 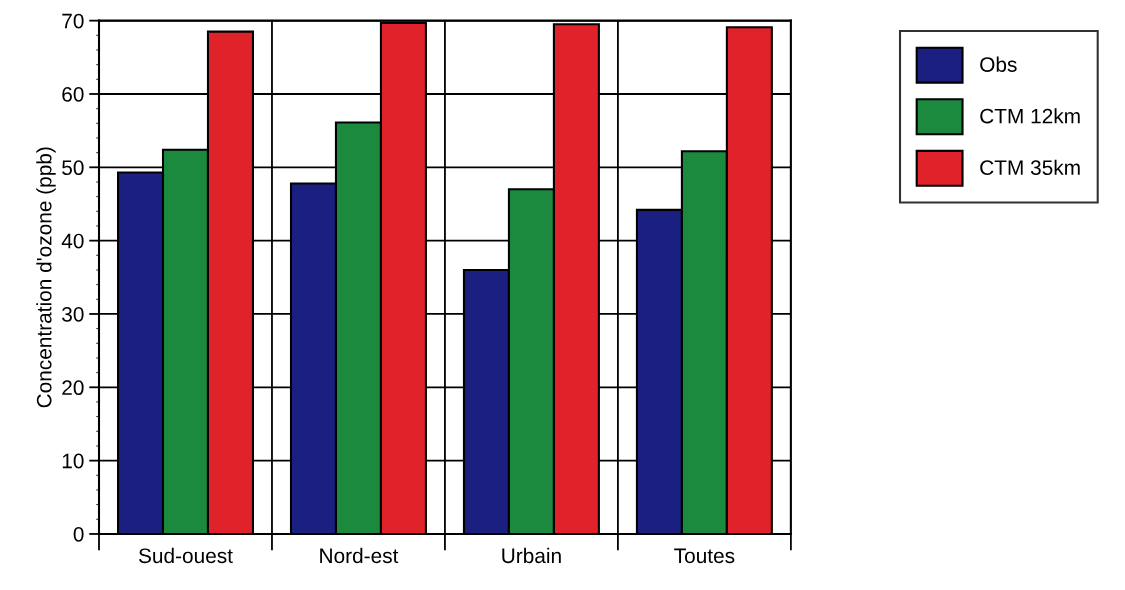 What do you see at coordinates (998, 64) in the screenshot?
I see `legend-label: Obs` at bounding box center [998, 64].